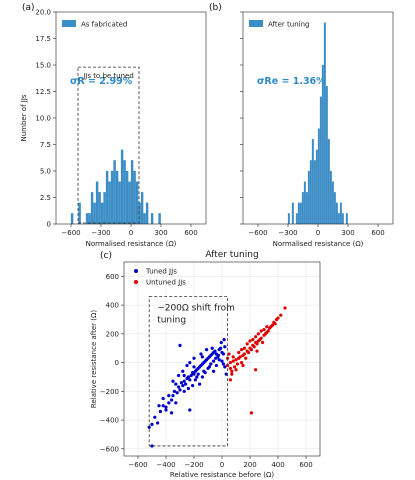 The height and width of the screenshot is (480, 415). Describe the element at coordinates (94, 359) in the screenshot. I see `y-axis-label: Relative resistance after (Ω)` at that location.